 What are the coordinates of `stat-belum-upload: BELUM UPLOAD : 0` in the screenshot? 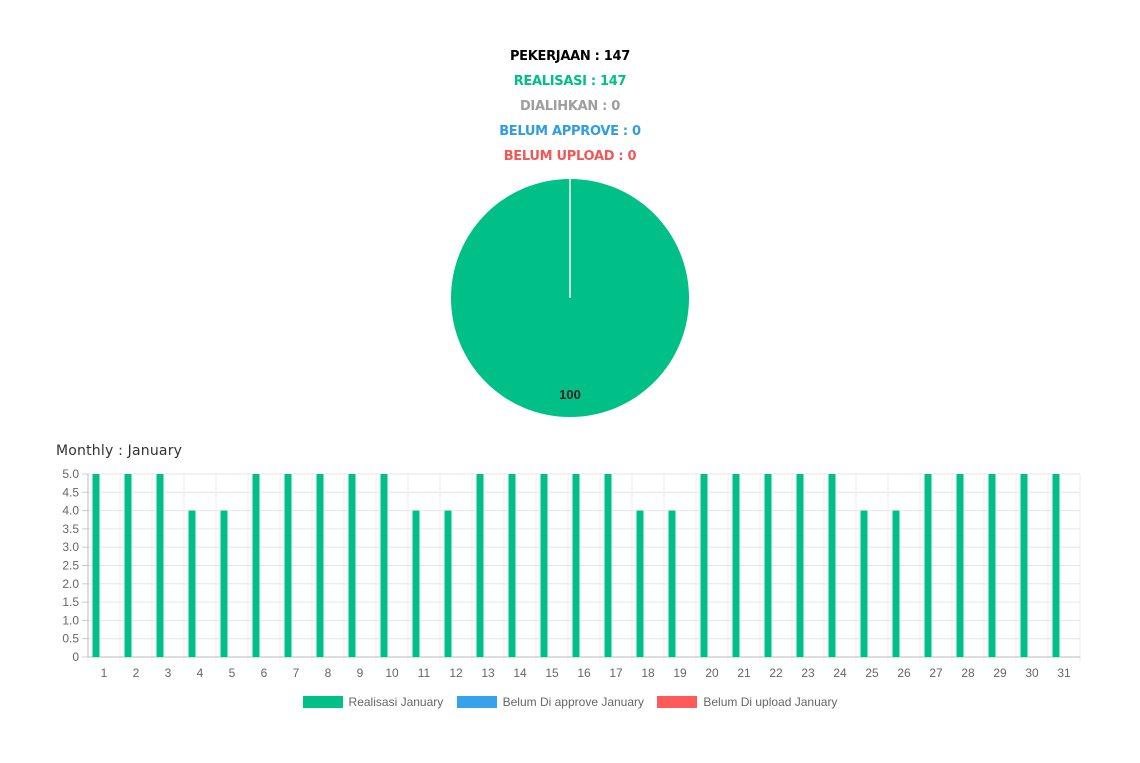 It's located at (570, 156).